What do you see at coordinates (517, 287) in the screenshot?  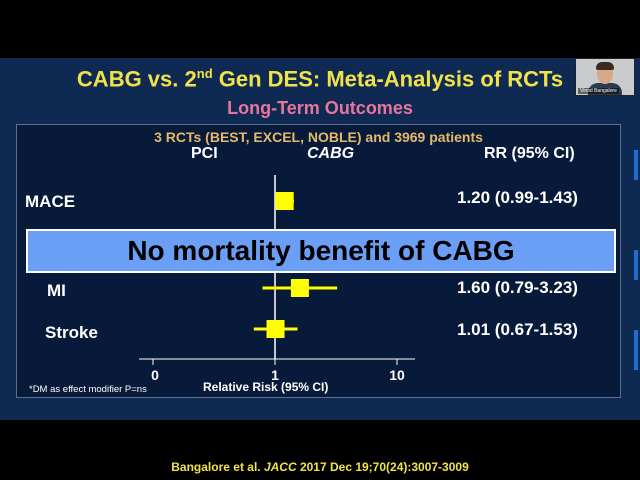 I see `rr-value-mi: 1.60 (0.79-3.23)` at bounding box center [517, 287].